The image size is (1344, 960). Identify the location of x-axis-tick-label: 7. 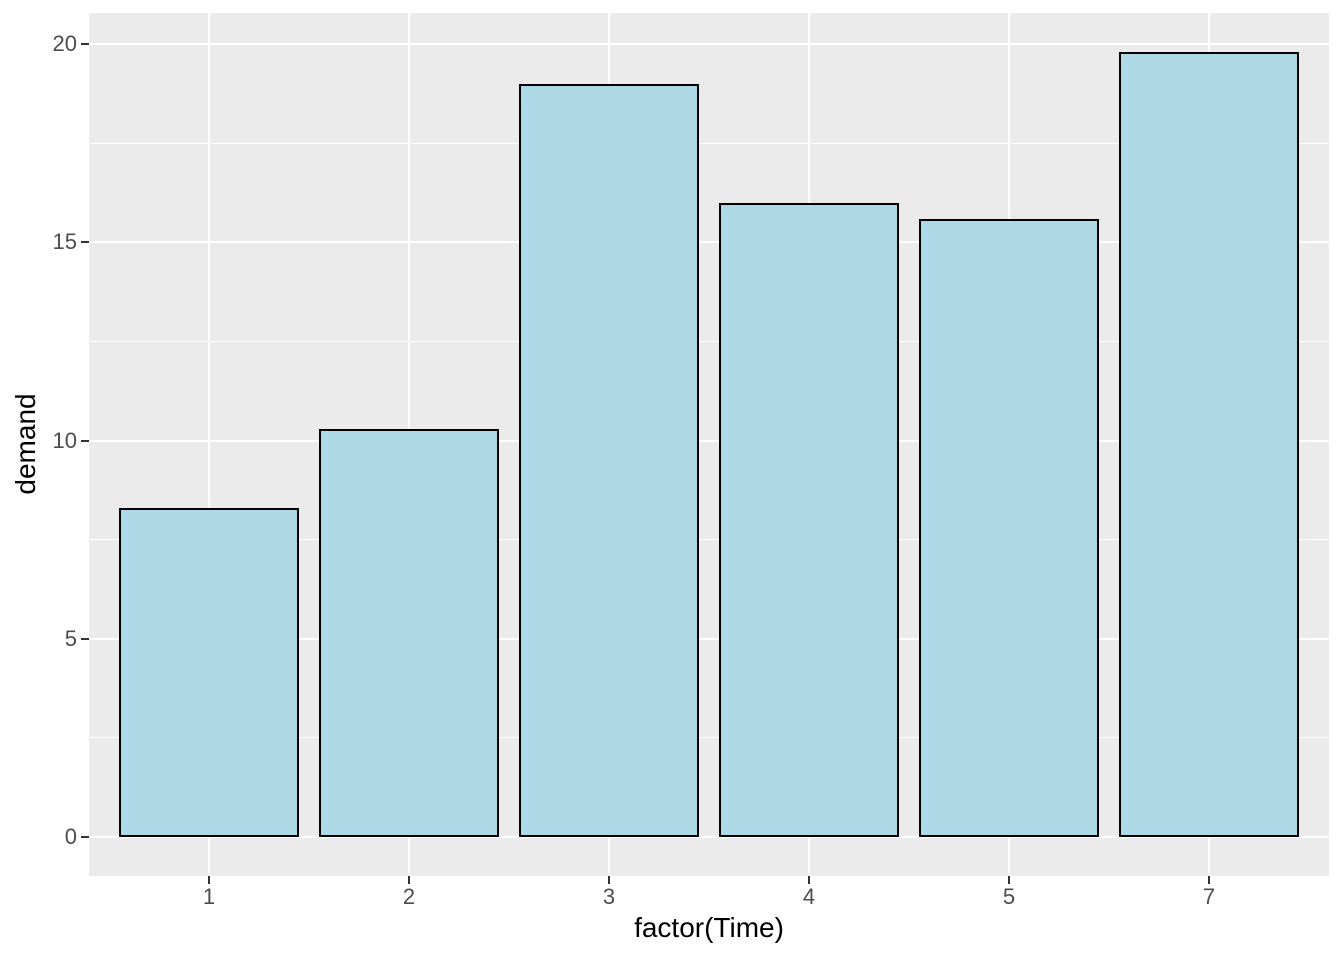
(1209, 896).